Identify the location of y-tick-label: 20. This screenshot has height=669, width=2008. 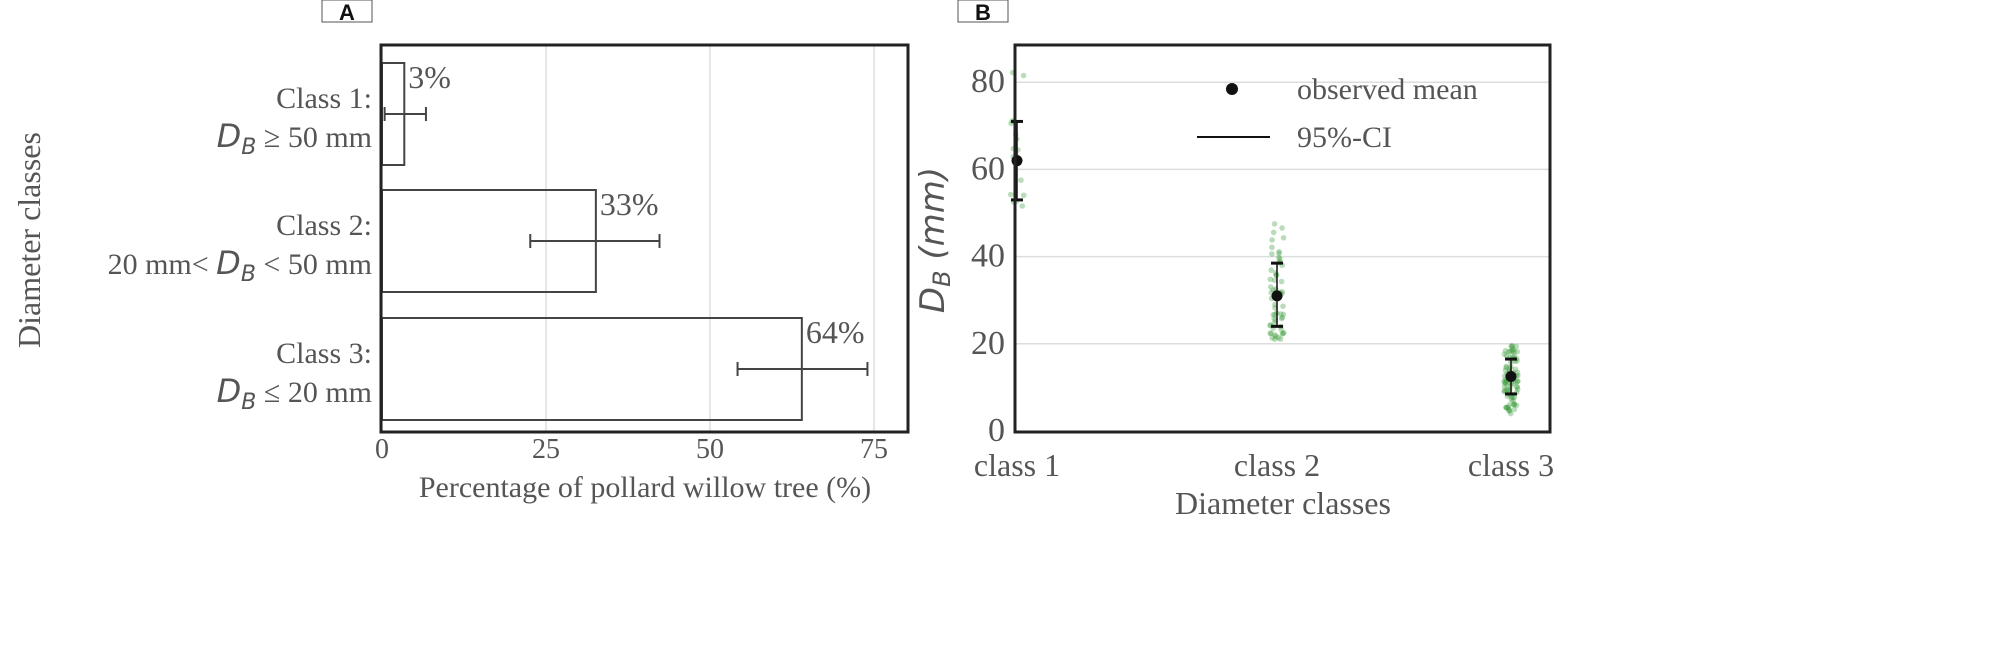
(988, 343).